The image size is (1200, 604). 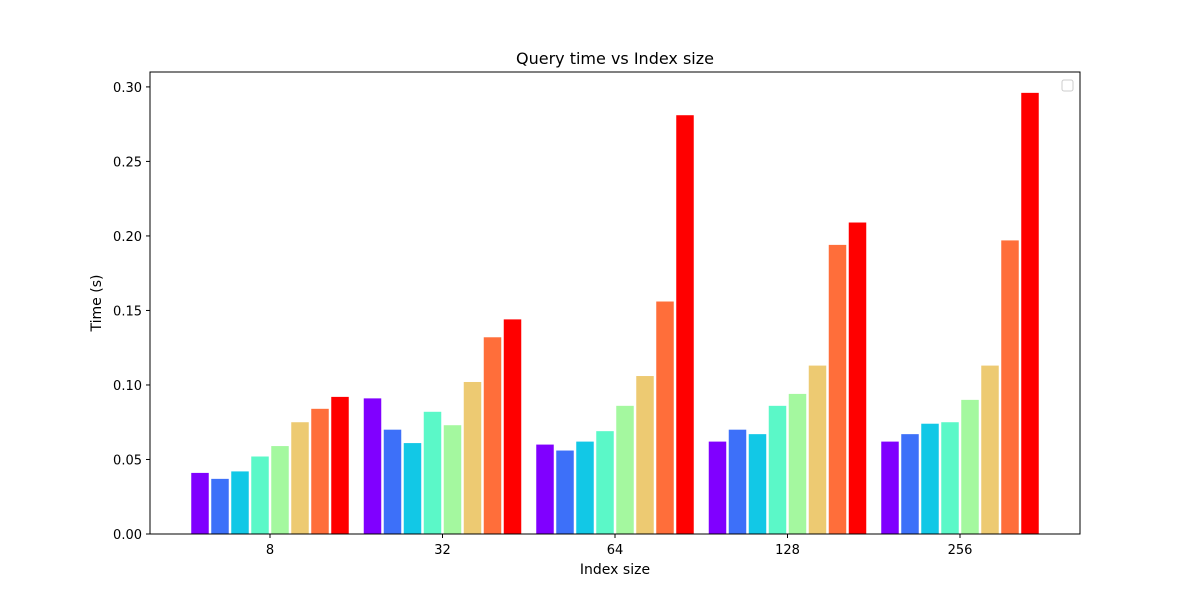 What do you see at coordinates (787, 550) in the screenshot?
I see `x-tick-label: 128` at bounding box center [787, 550].